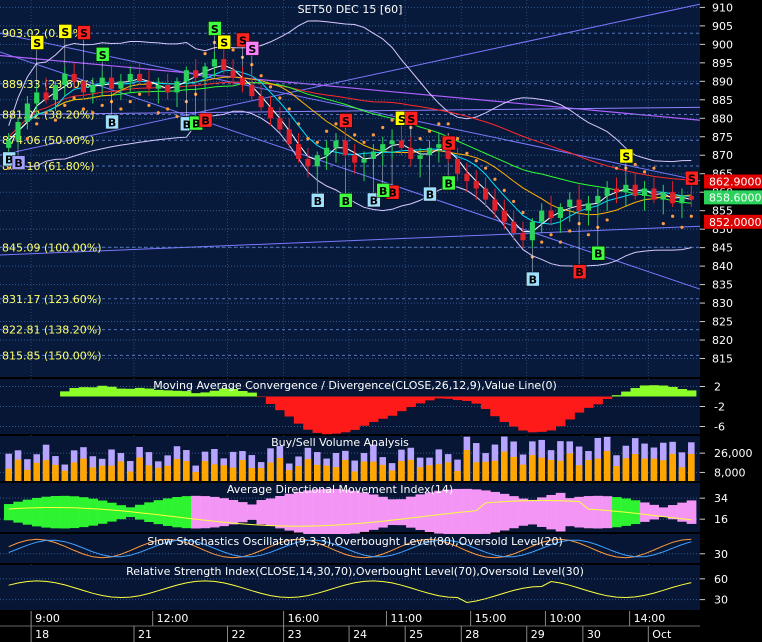  I want to click on channel-line, so click(360, 111).